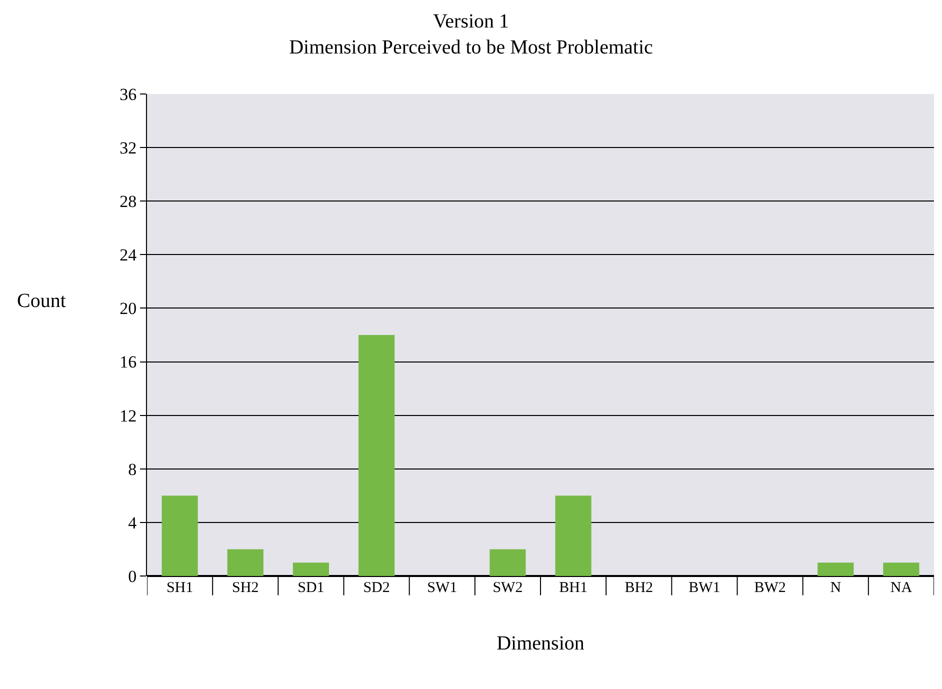  Describe the element at coordinates (129, 255) in the screenshot. I see `y-tick-label: 24` at that location.